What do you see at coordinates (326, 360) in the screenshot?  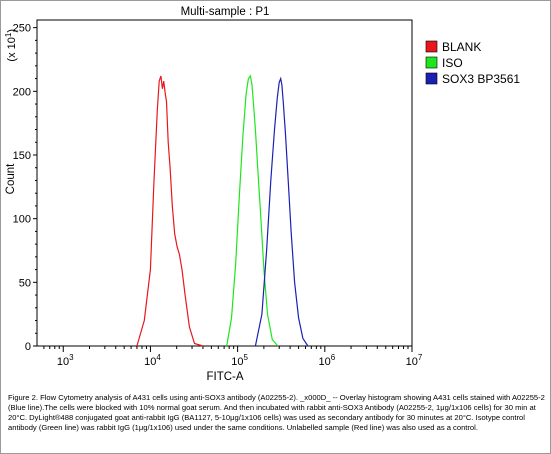 I see `x-tick-label: 10⁶` at bounding box center [326, 360].